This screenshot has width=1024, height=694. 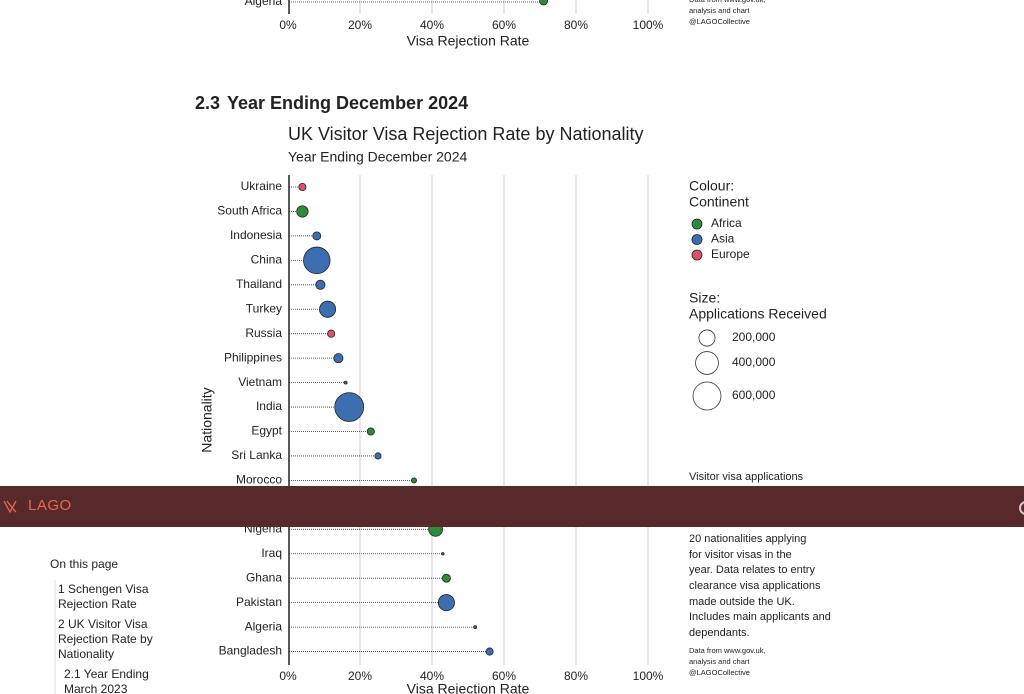 What do you see at coordinates (259, 480) in the screenshot?
I see `y-tick-label: Morocco` at bounding box center [259, 480].